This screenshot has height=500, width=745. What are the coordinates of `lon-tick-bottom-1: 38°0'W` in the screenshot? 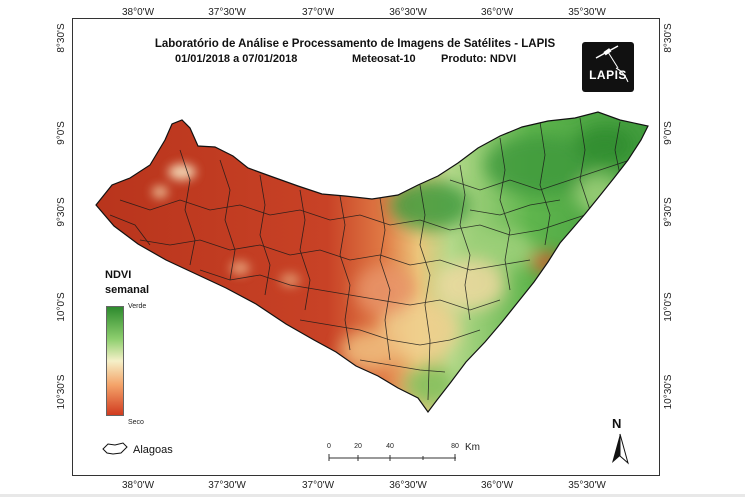 It's located at (138, 485).